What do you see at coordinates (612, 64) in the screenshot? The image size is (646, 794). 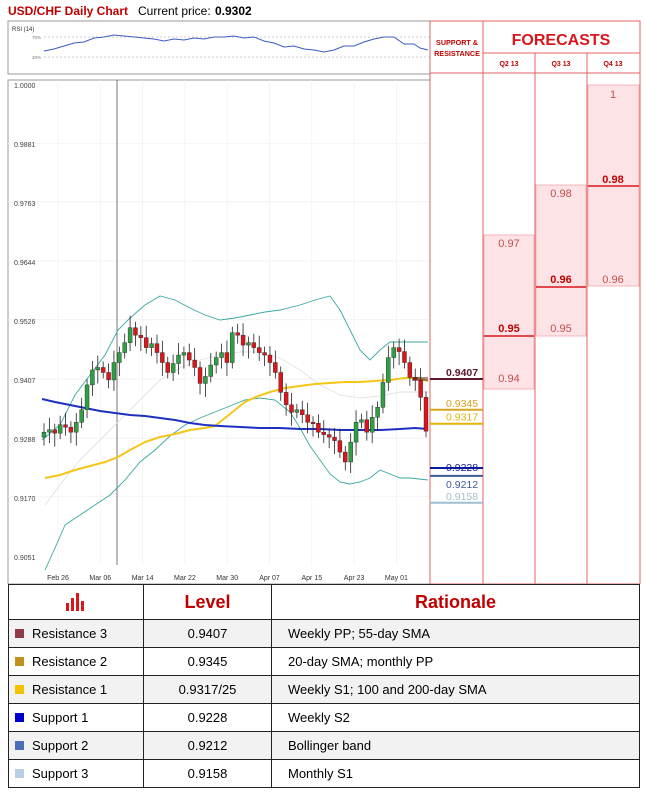 I see `forecast-col-q4: Q4 13` at bounding box center [612, 64].